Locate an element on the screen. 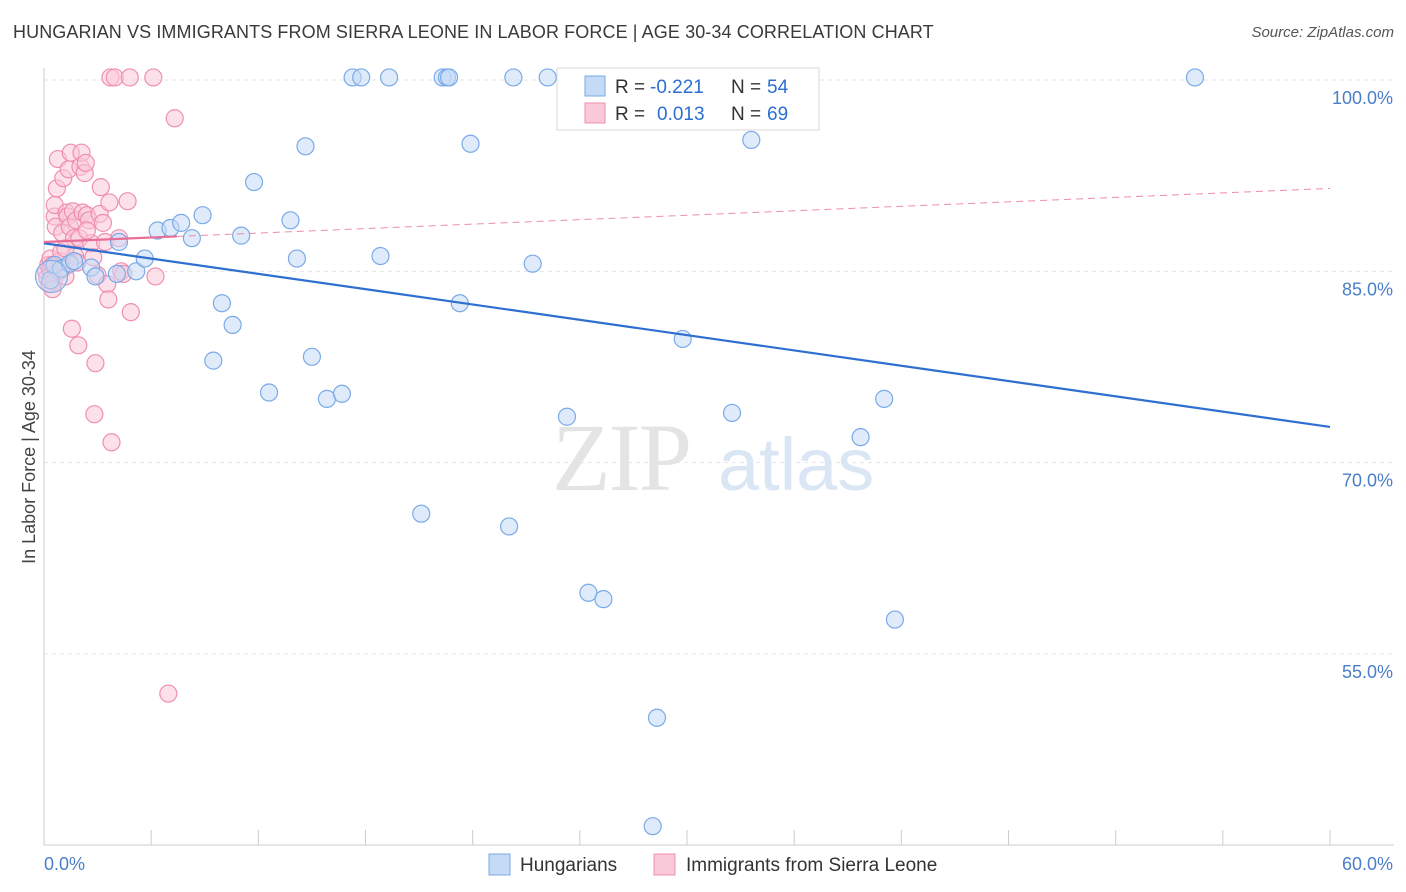 This screenshot has height=892, width=1406. y-tick-label-100: 100.0% is located at coordinates (1362, 98).